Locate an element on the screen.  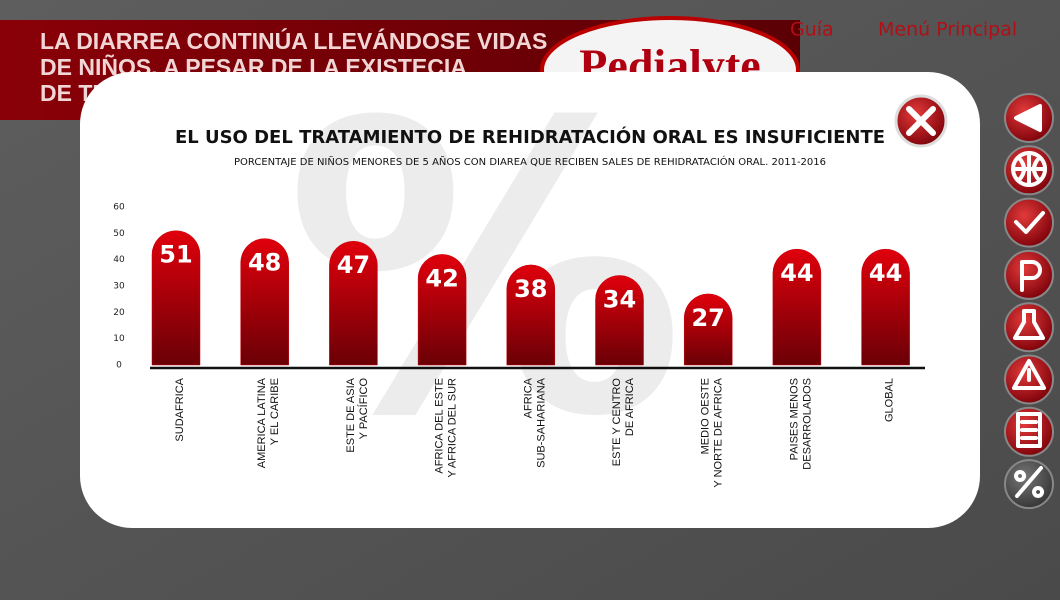
y-tick-label: 50 is located at coordinates (119, 234).